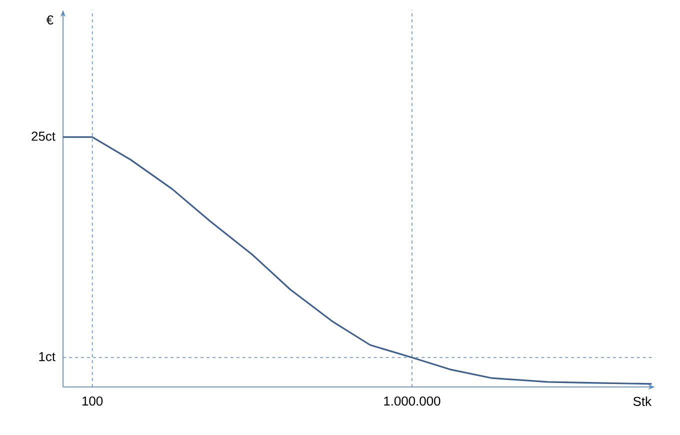  I want to click on y-tick-label: 25ct, so click(44, 136).